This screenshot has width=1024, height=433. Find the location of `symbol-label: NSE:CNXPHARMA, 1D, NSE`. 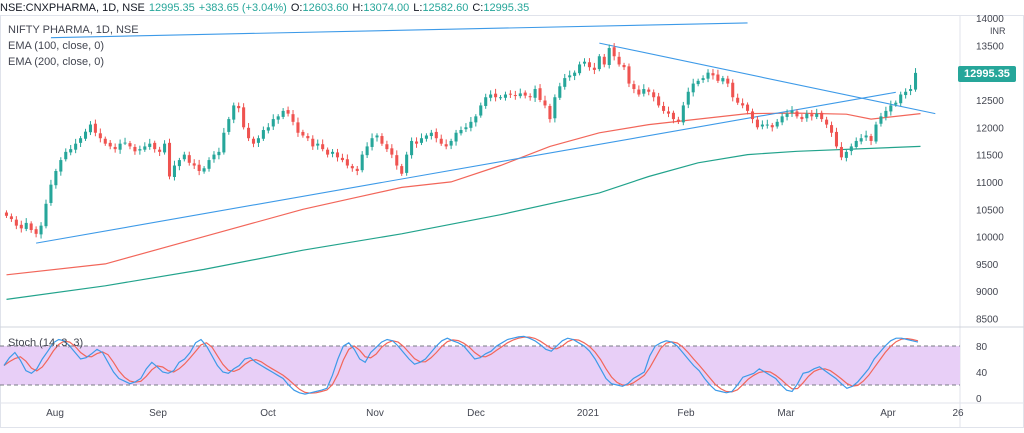

symbol-label: NSE:CNXPHARMA, 1D, NSE is located at coordinates (72, 7).